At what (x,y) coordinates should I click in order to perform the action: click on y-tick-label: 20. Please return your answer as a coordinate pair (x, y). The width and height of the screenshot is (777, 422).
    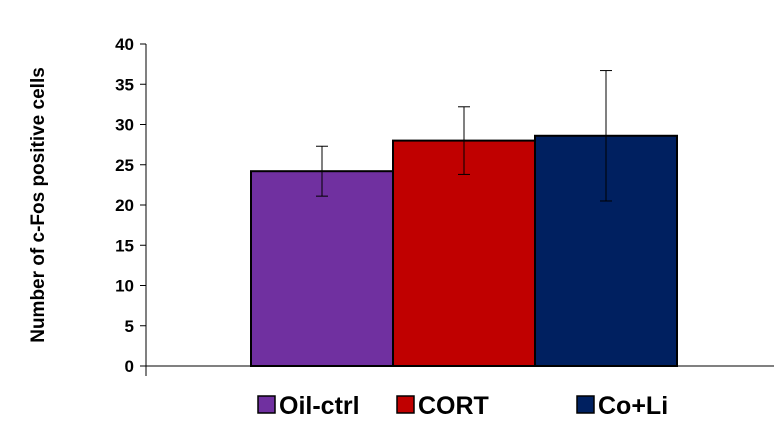
    Looking at the image, I should click on (124, 205).